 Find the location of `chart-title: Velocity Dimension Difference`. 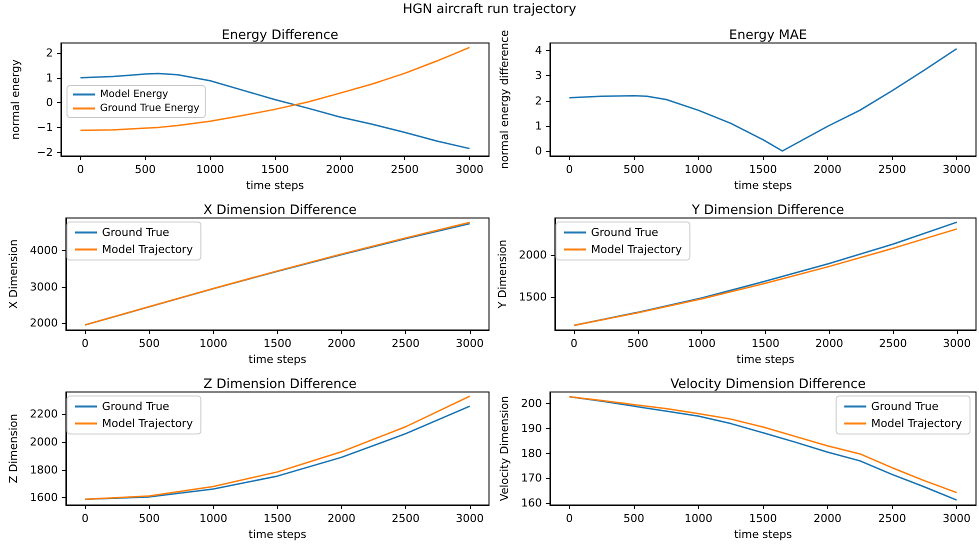

chart-title: Velocity Dimension Difference is located at coordinates (768, 384).